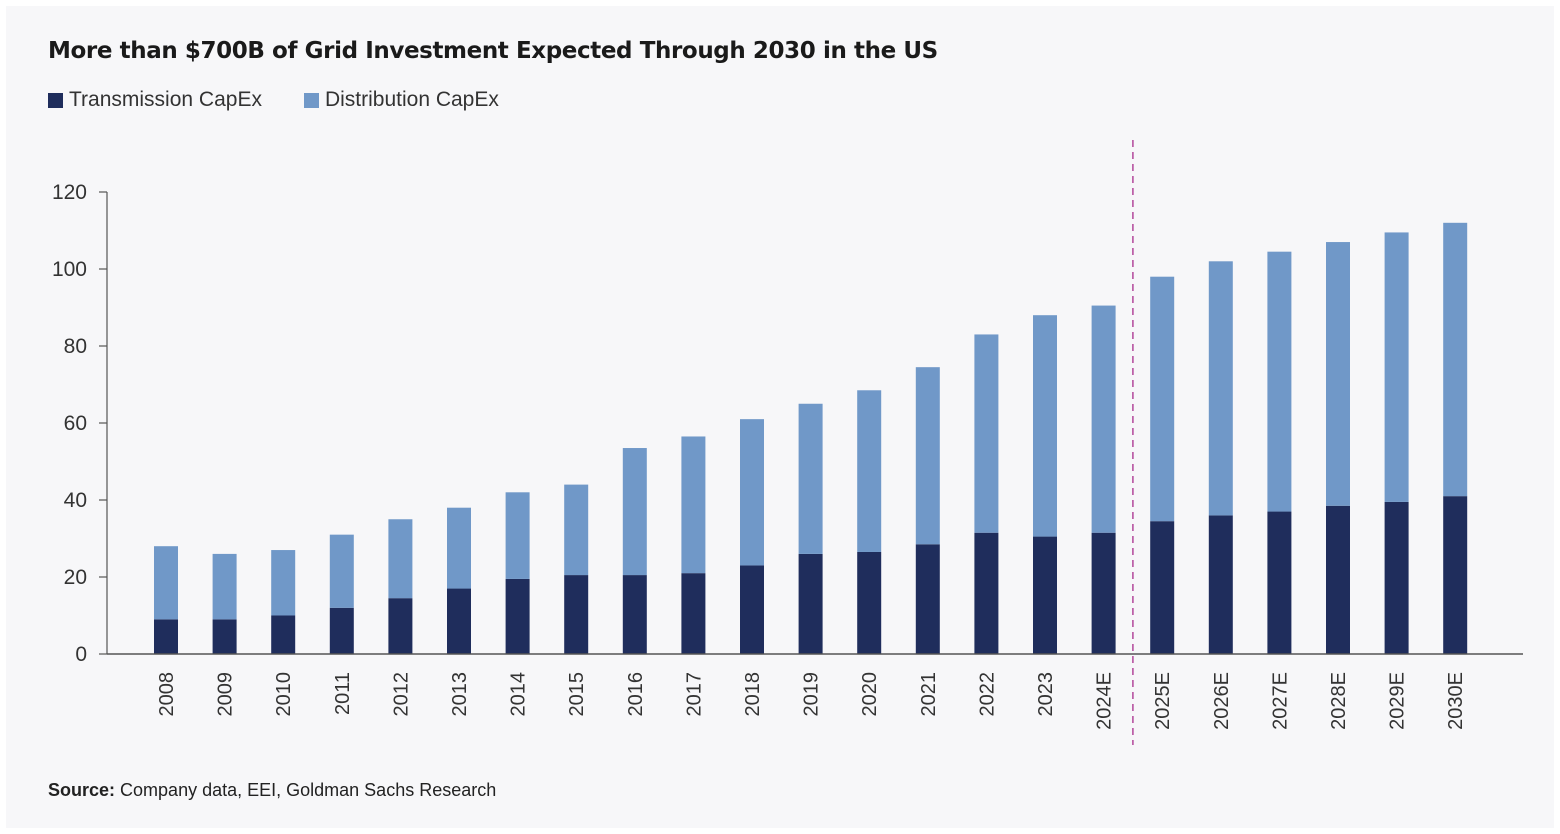 The width and height of the screenshot is (1560, 834). What do you see at coordinates (343, 693) in the screenshot?
I see `x-tick-label: 2011` at bounding box center [343, 693].